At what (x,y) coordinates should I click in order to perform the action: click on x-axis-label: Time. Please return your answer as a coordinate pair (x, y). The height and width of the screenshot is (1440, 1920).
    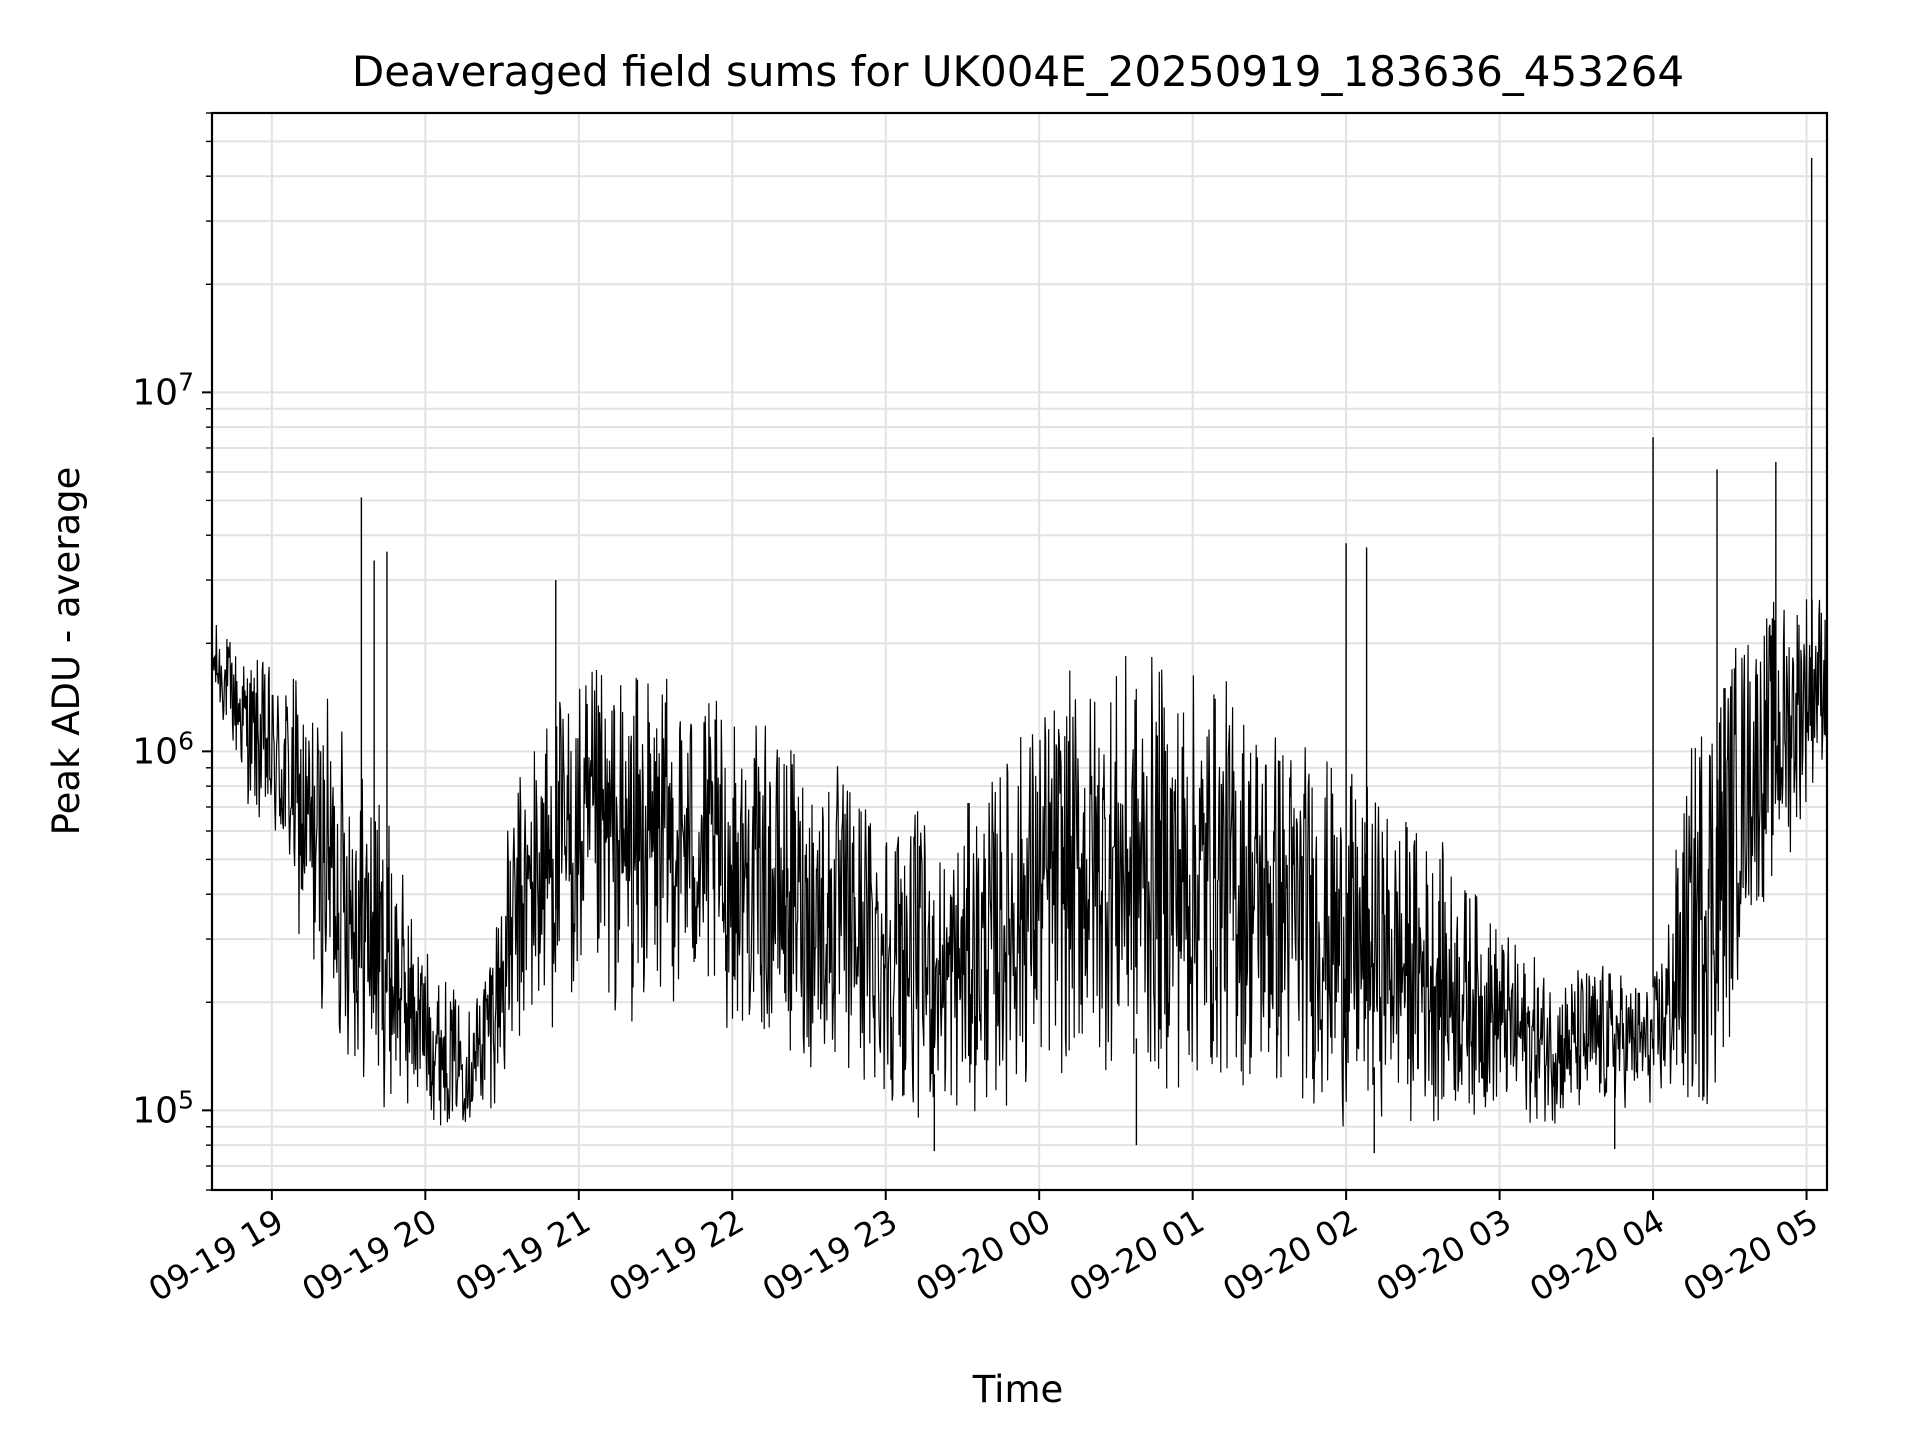
    Looking at the image, I should click on (1018, 1389).